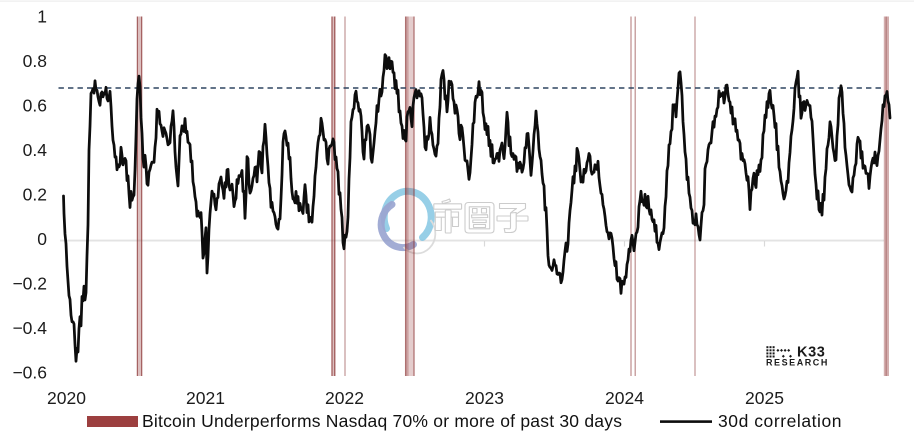 The height and width of the screenshot is (441, 914). I want to click on svg-text: −0.4, so click(29, 328).